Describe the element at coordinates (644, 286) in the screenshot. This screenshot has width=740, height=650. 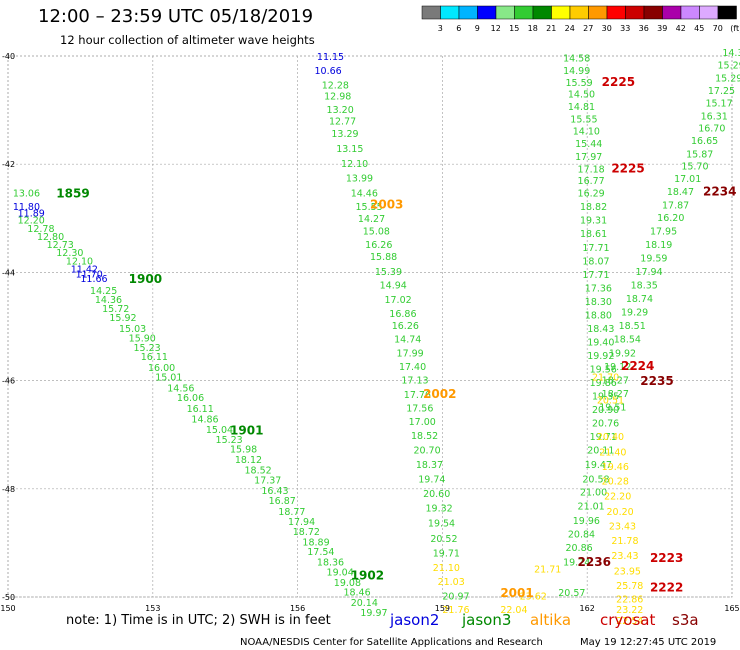
I see `wave-height-value: 18.35` at that location.